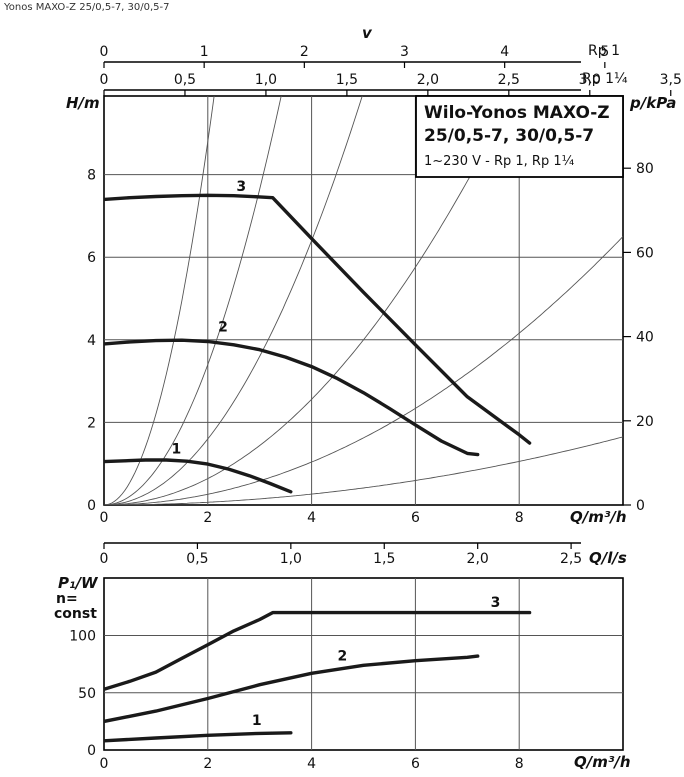 The width and height of the screenshot is (684, 777). I want to click on head-x-tick-6: 6, so click(415, 518).